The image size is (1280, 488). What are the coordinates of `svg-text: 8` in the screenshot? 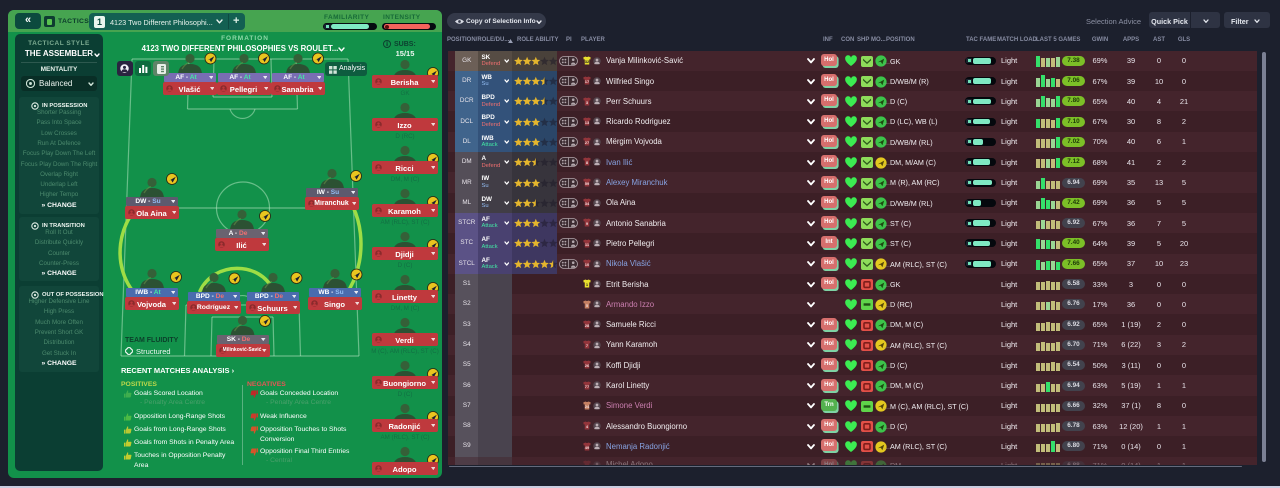 It's located at (587, 162).